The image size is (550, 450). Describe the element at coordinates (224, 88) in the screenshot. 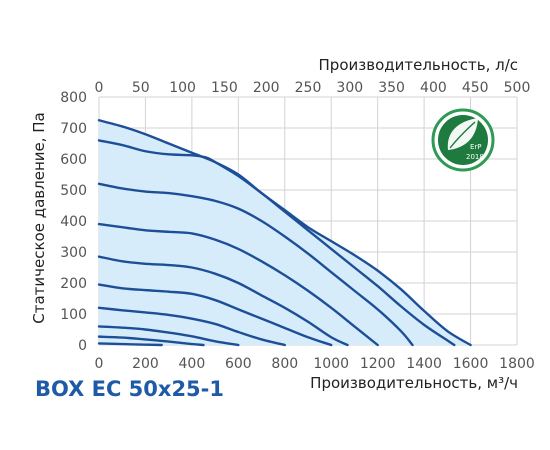

I see `x2-tick-label: 150` at that location.